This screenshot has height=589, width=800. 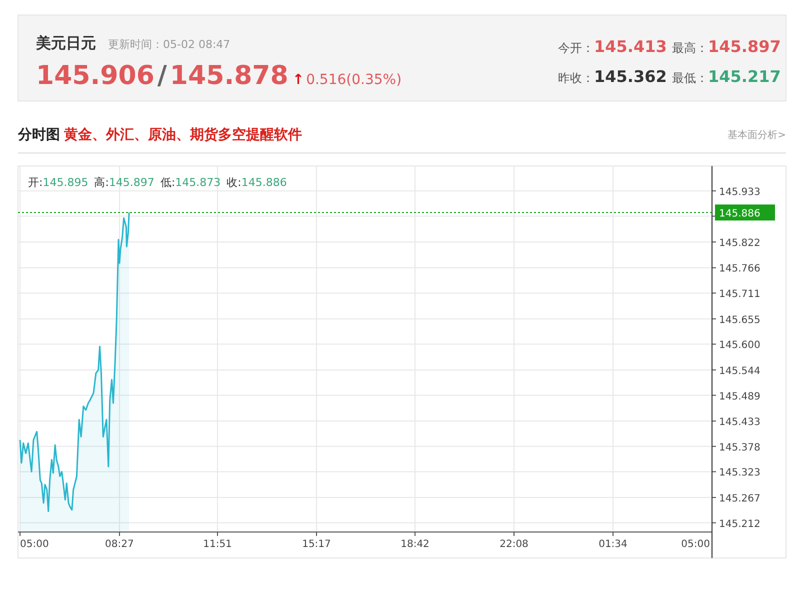 I want to click on annotation: 收:, so click(x=234, y=182).